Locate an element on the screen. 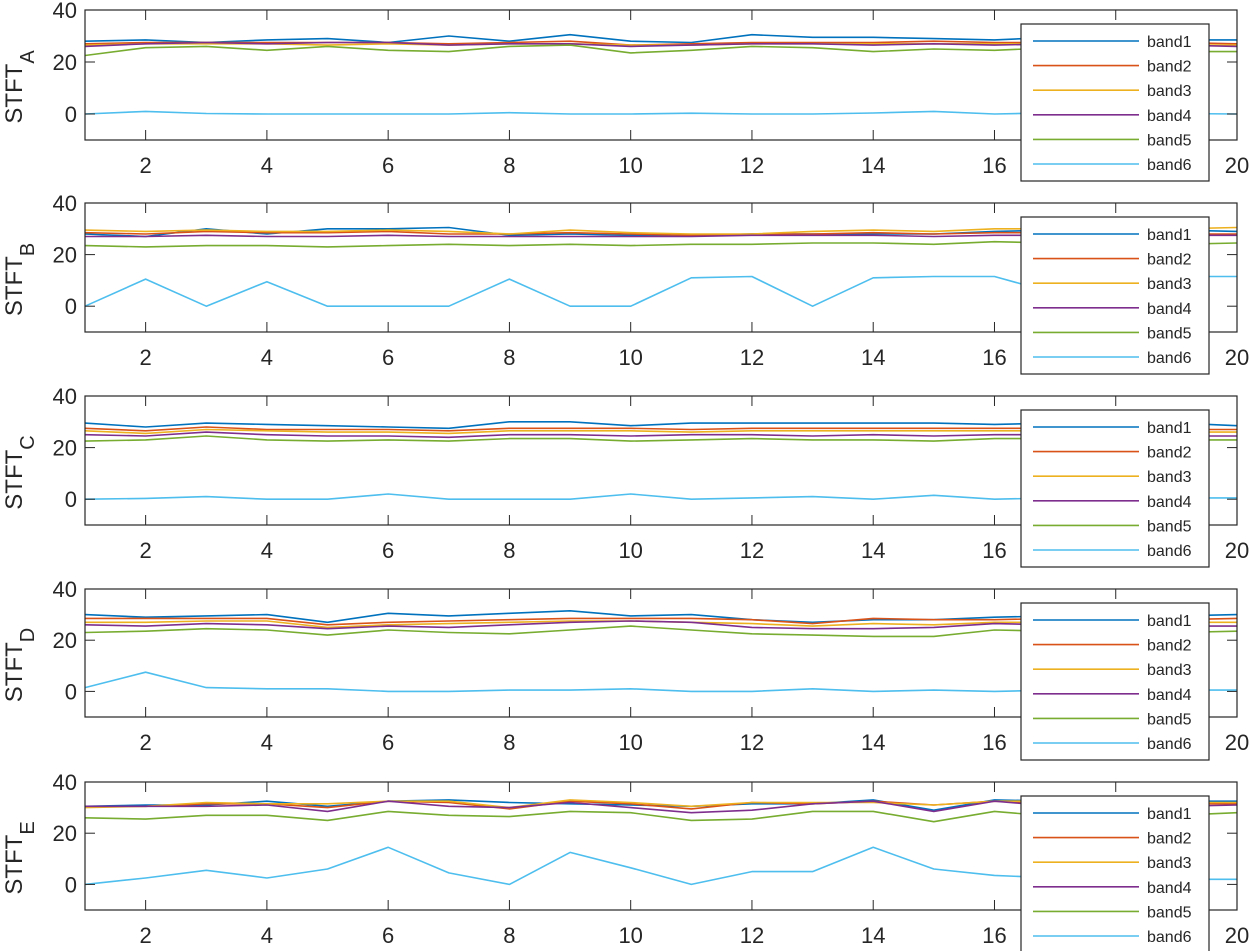  y-axis-label: STFTC is located at coordinates (20, 472).